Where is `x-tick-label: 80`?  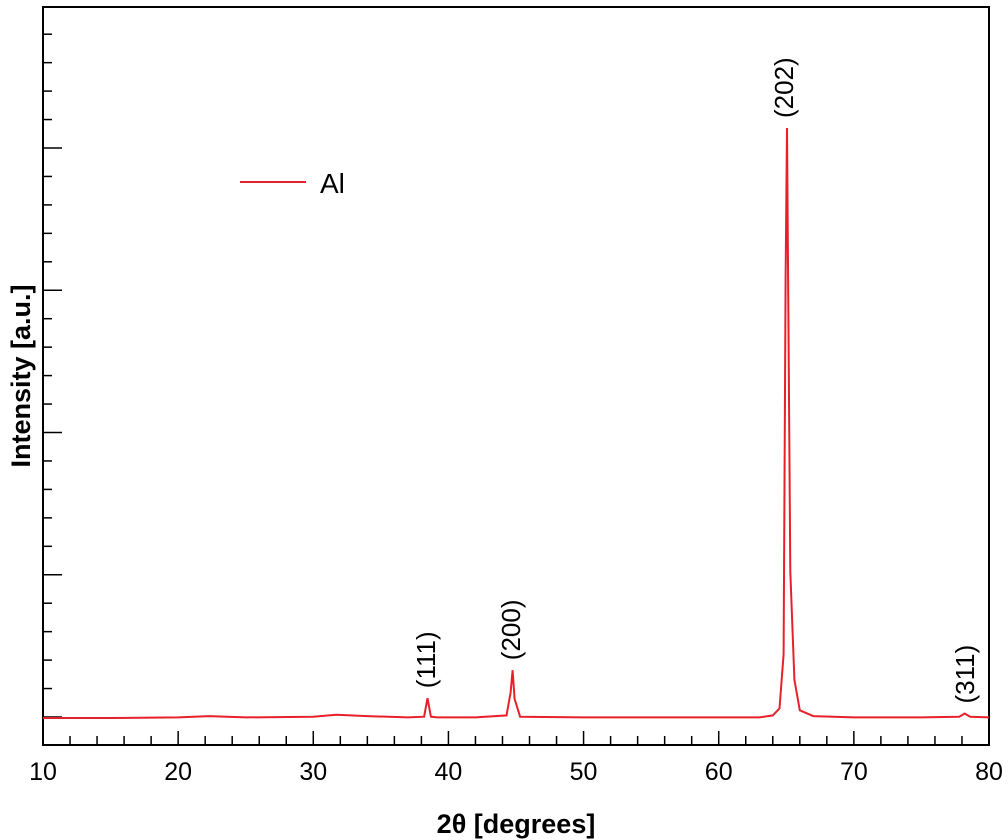
x-tick-label: 80 is located at coordinates (989, 772).